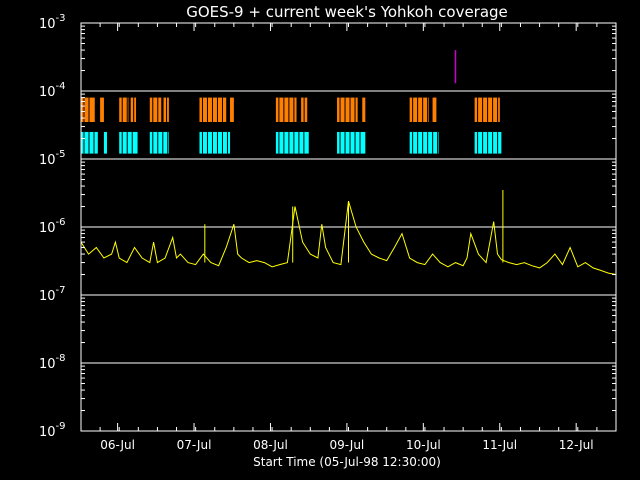 The image size is (640, 480). What do you see at coordinates (423, 445) in the screenshot?
I see `x-tick-label: 10-Jul` at bounding box center [423, 445].